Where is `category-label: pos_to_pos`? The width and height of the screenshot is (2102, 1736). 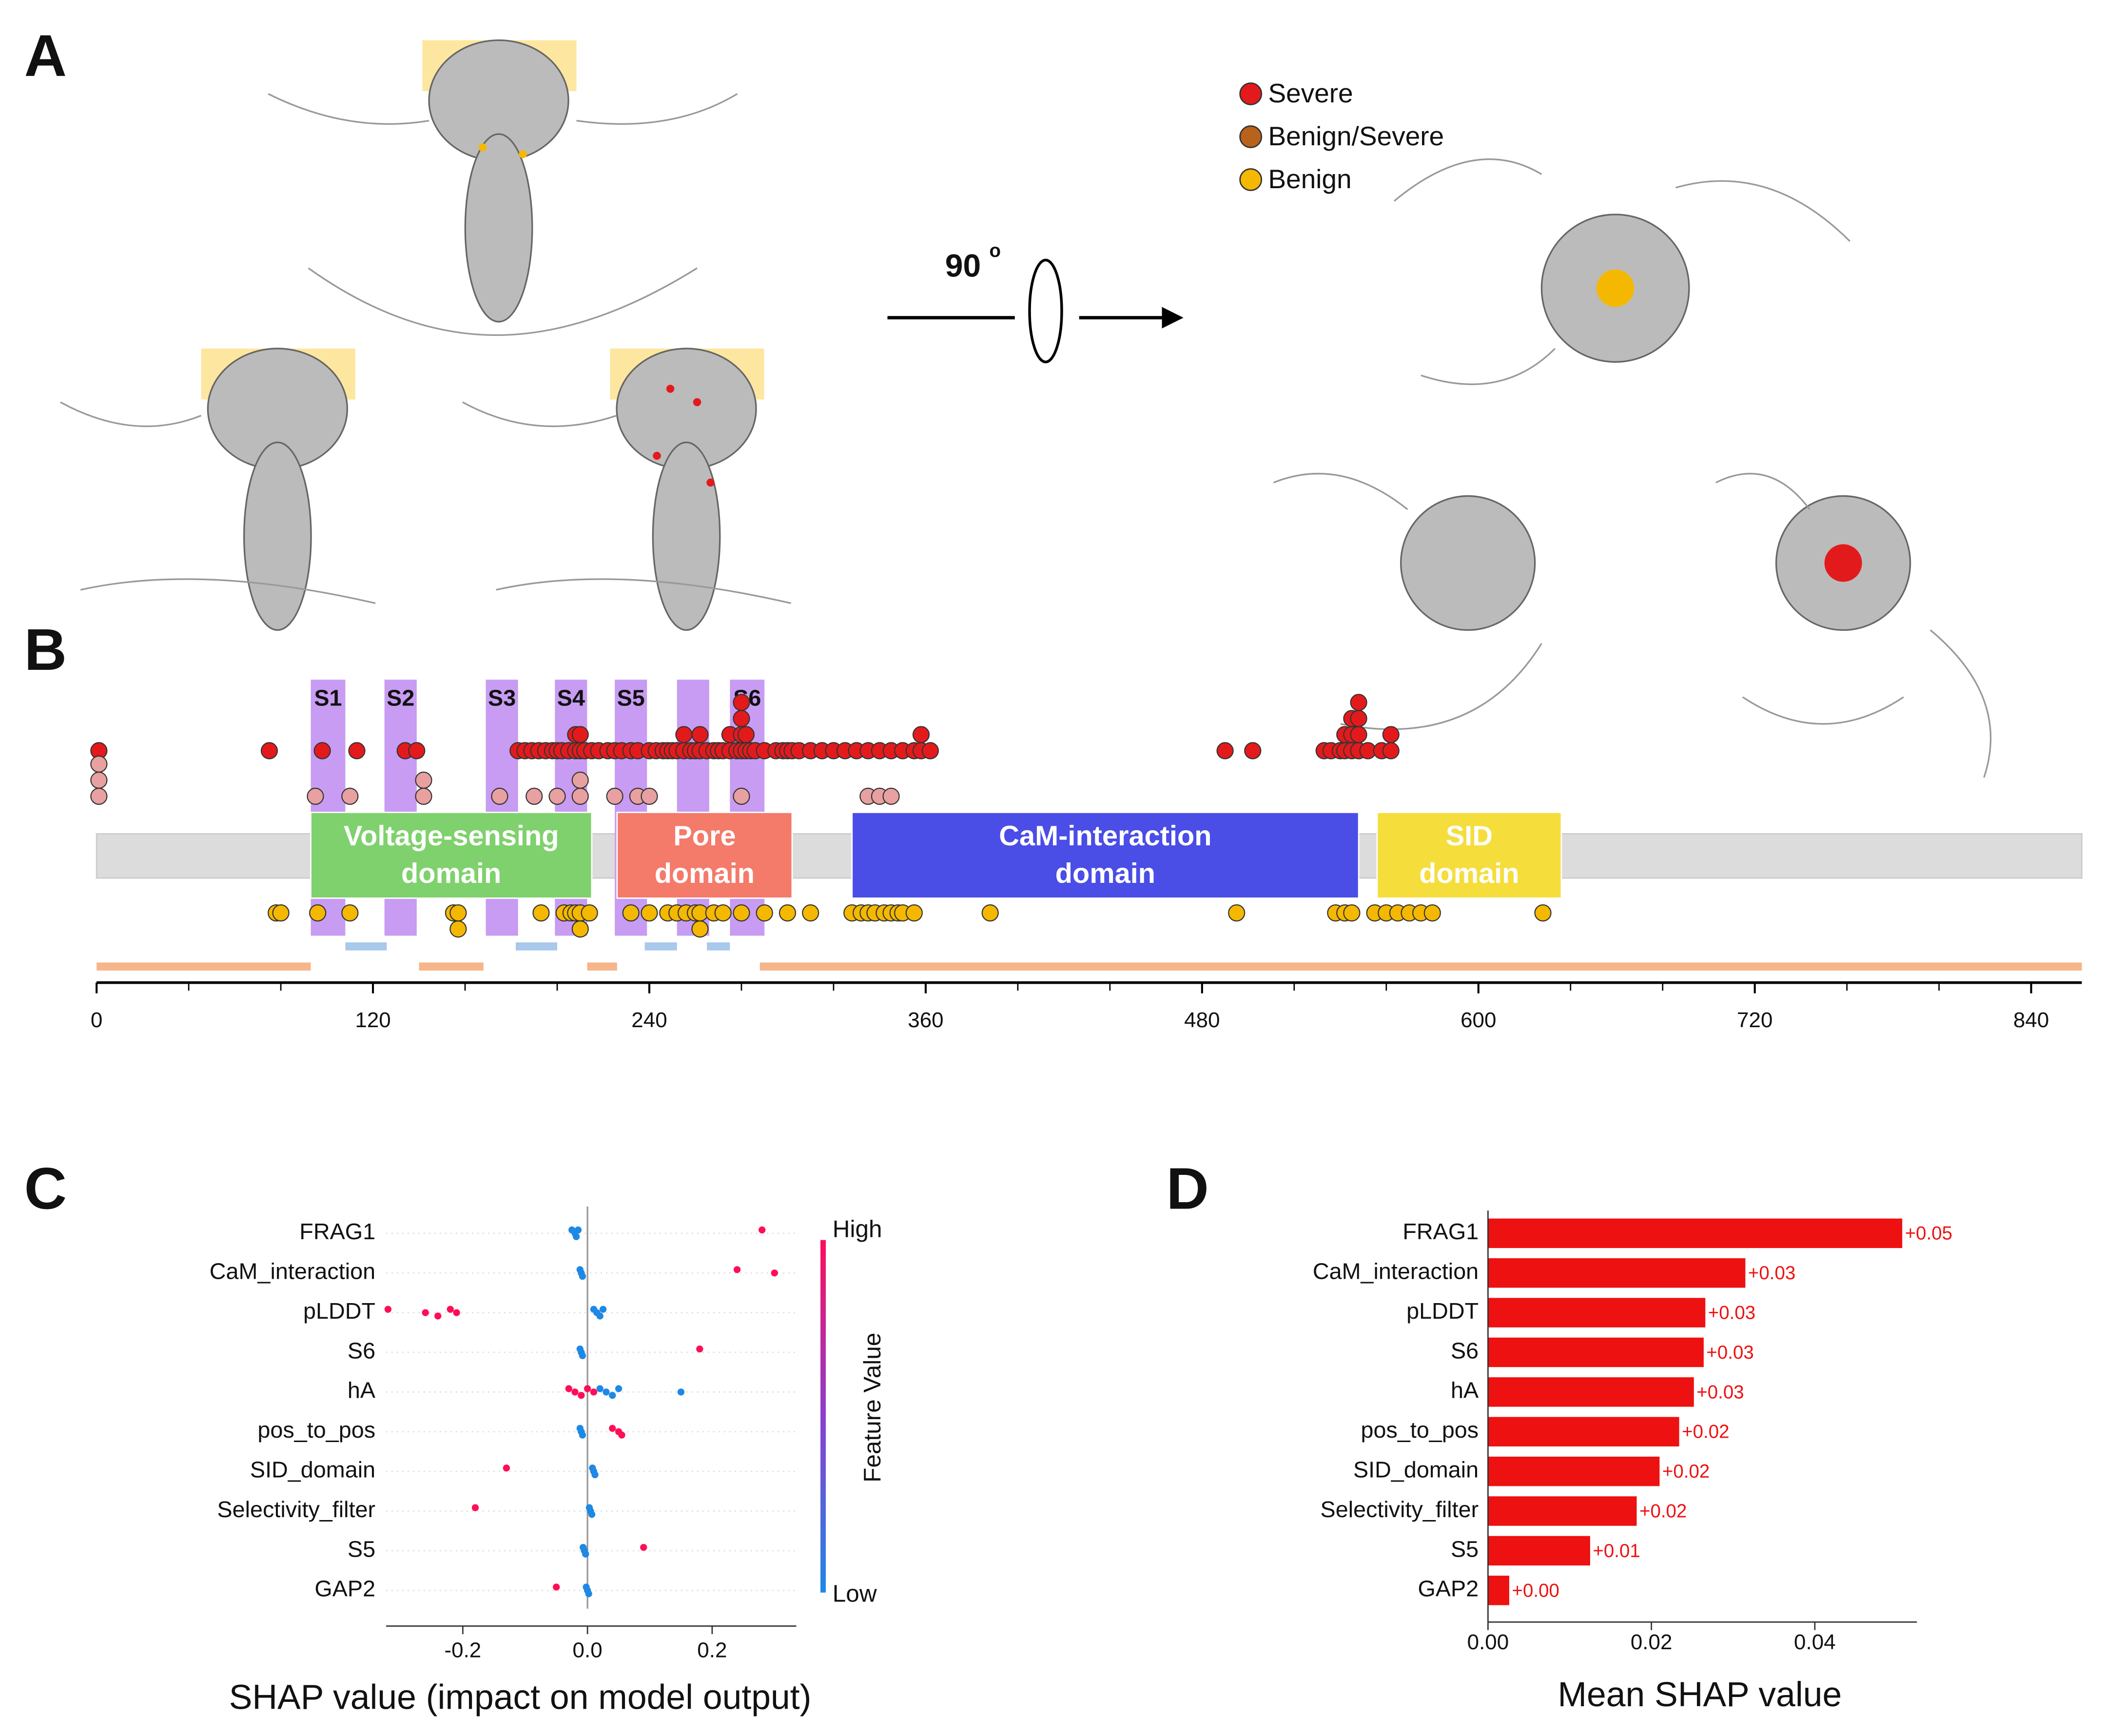 category-label: pos_to_pos is located at coordinates (1420, 1430).